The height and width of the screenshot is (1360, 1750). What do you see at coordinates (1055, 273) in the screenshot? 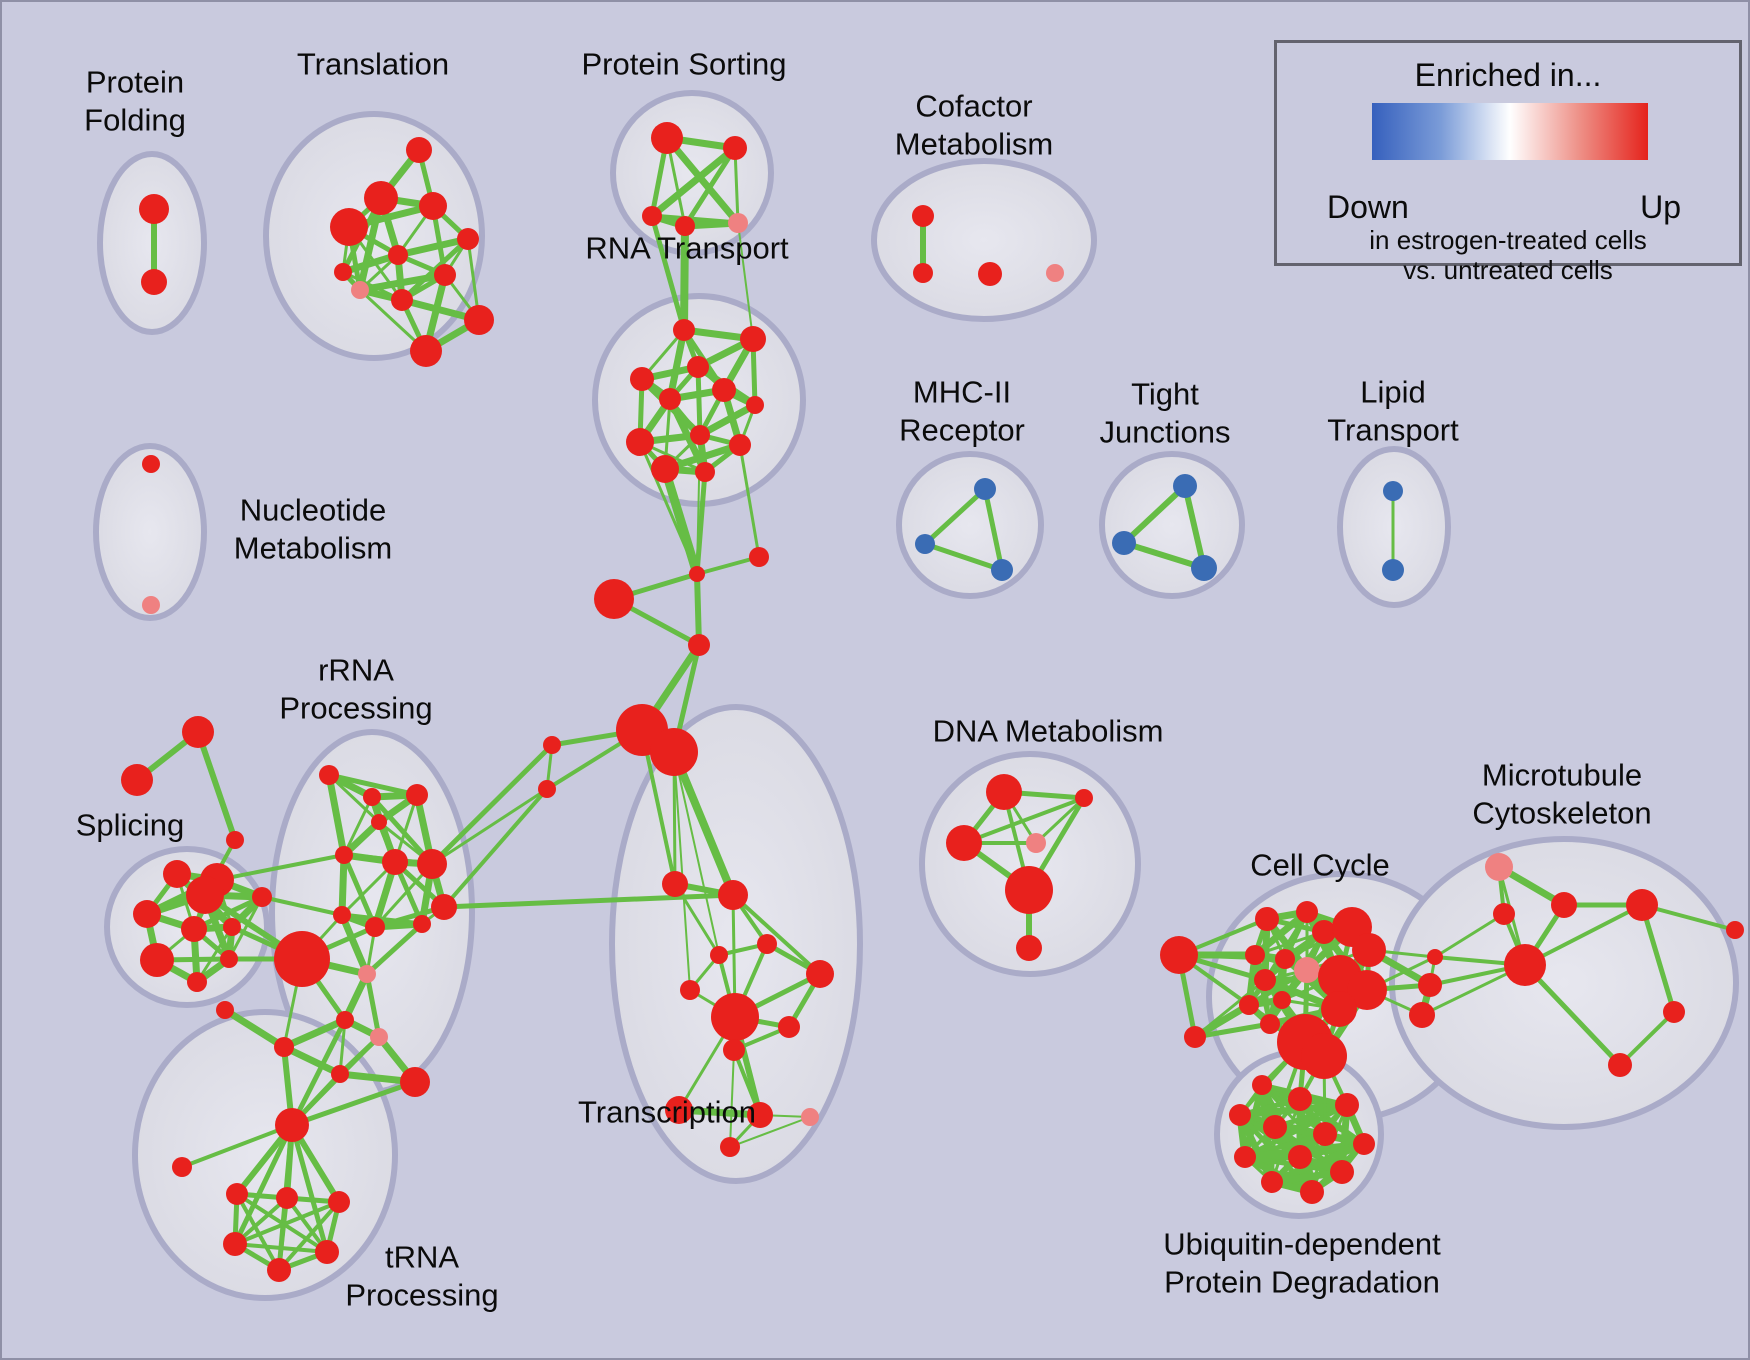
I see `node-pink-cofactor-metabolism` at bounding box center [1055, 273].